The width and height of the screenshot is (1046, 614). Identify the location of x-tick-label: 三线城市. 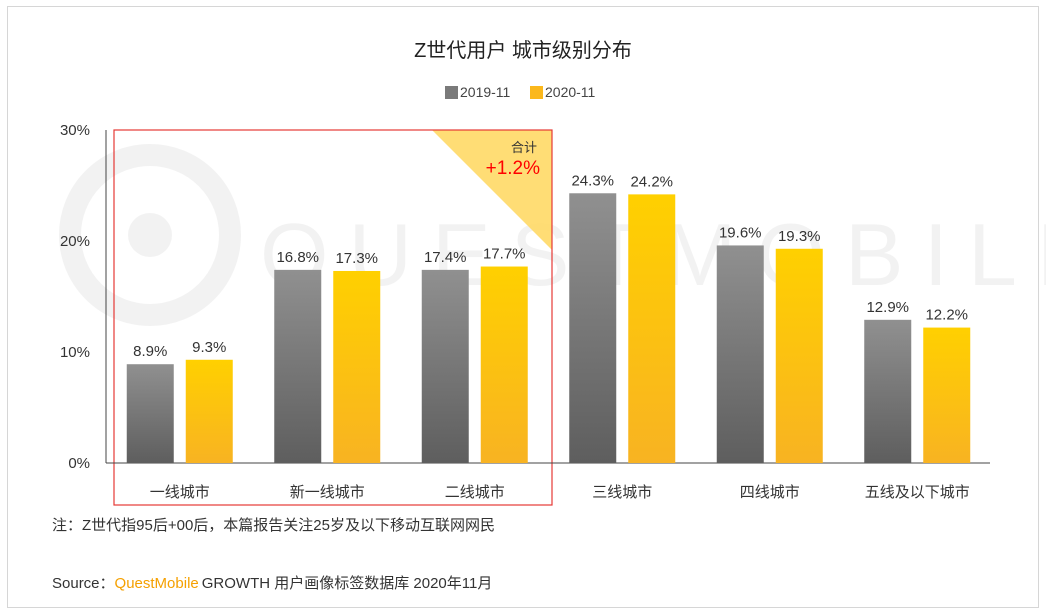
(622, 492).